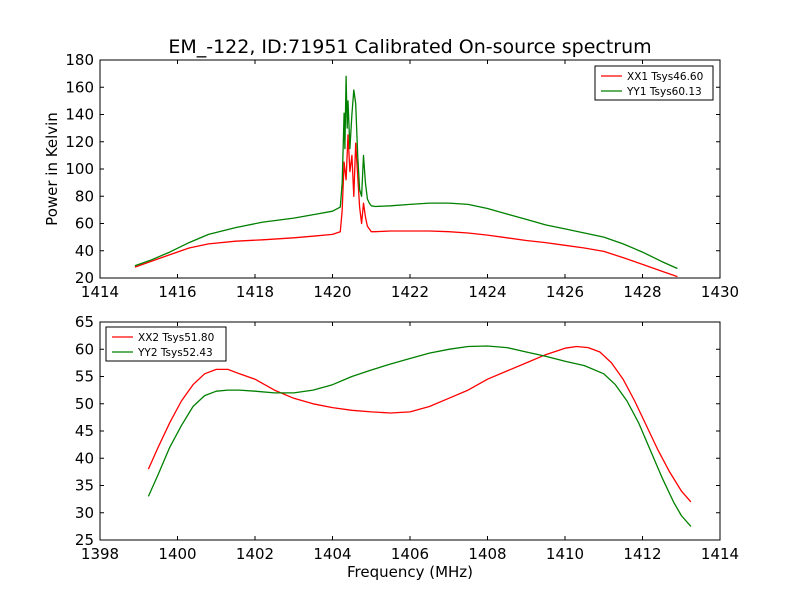  Describe the element at coordinates (79, 115) in the screenshot. I see `y-tick-label: 140` at that location.